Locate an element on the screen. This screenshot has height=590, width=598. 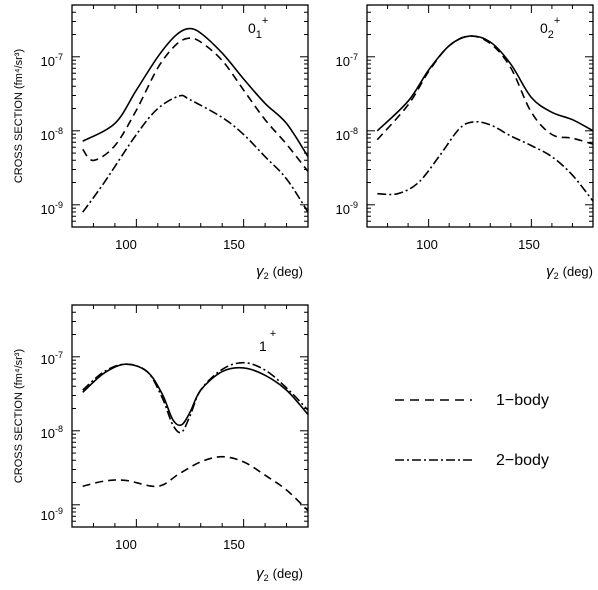
legend-label: 2−body is located at coordinates (522, 460).